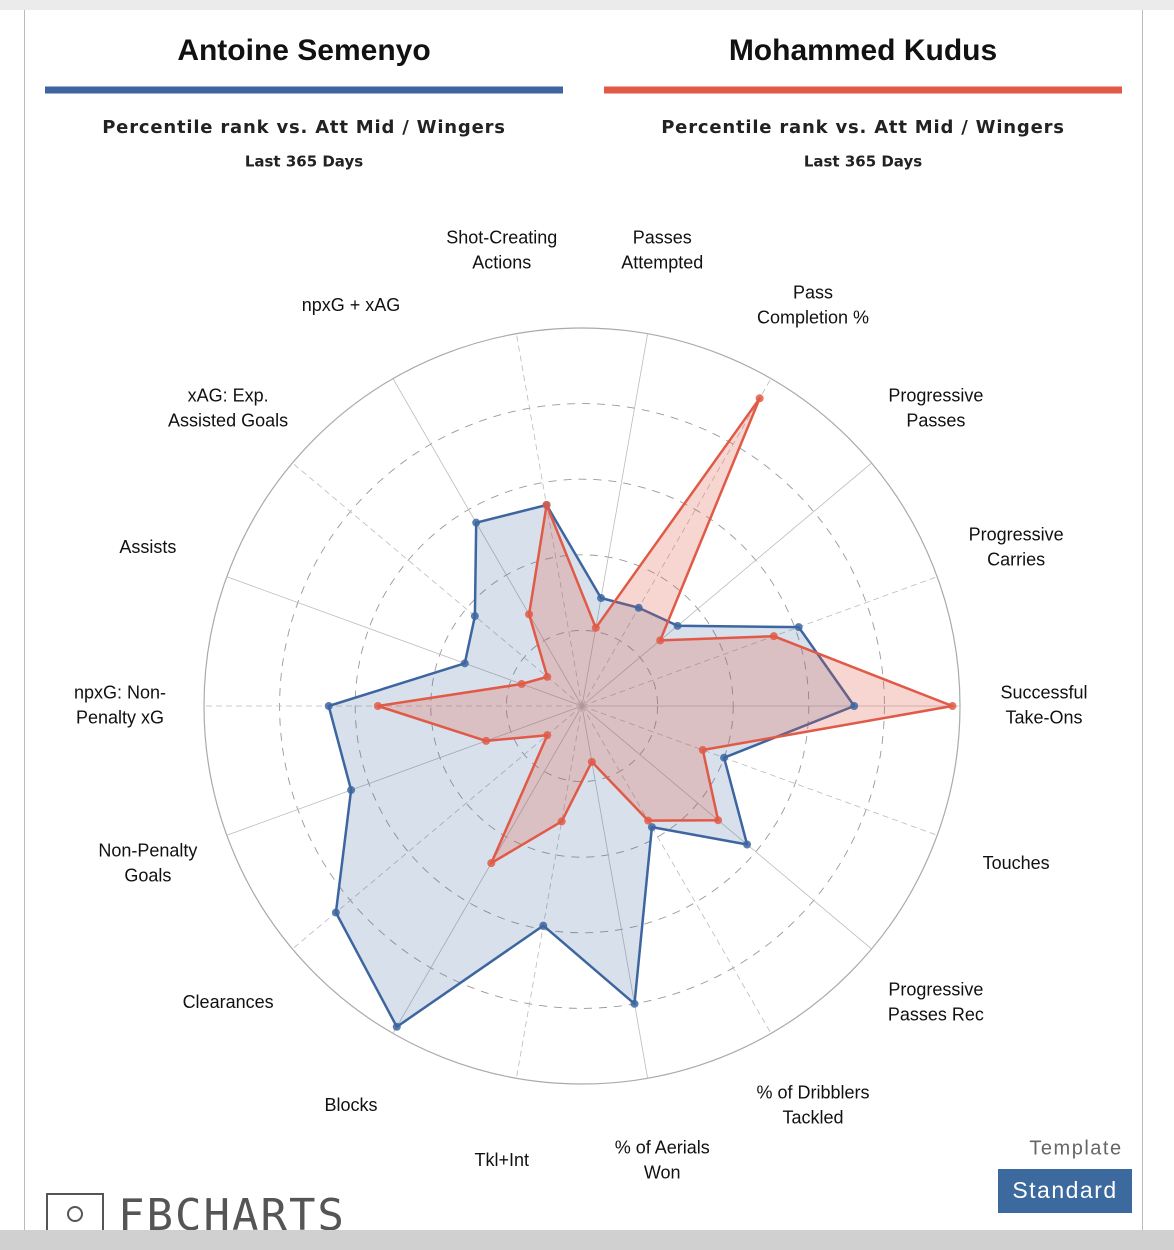  What do you see at coordinates (587, 5) in the screenshot?
I see `top-bar` at bounding box center [587, 5].